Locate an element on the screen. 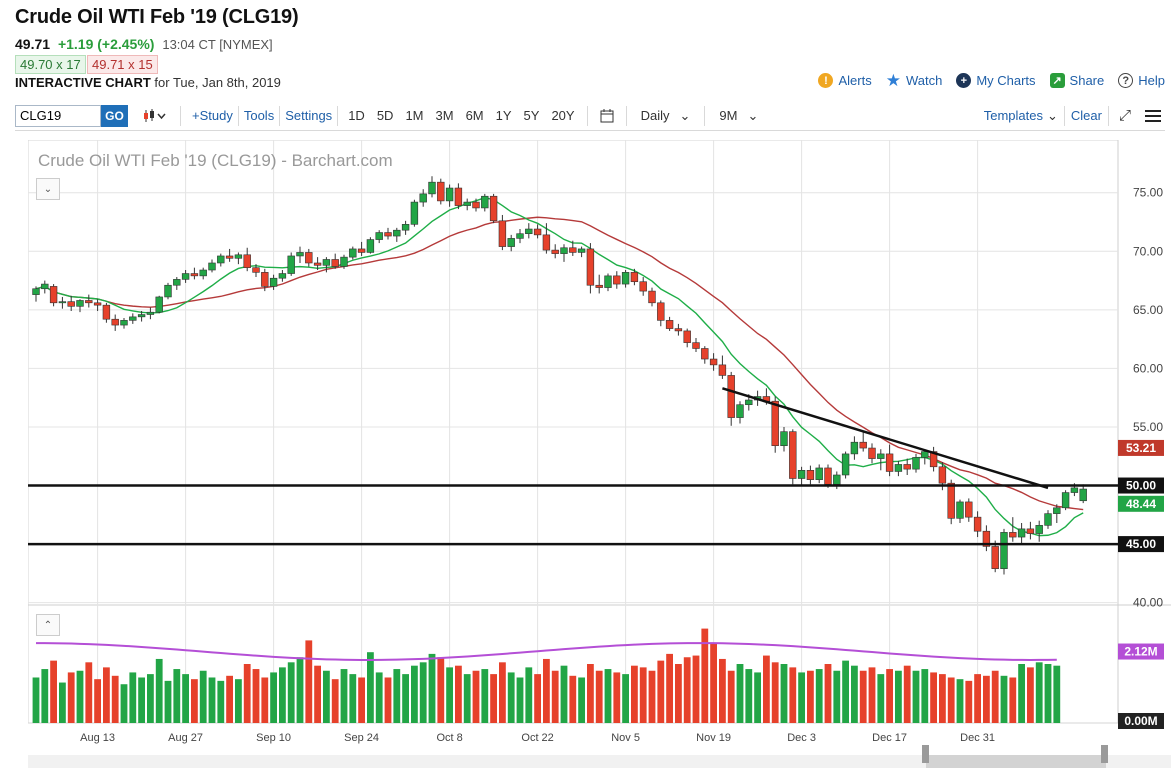  period-1d: 1D is located at coordinates (356, 115).